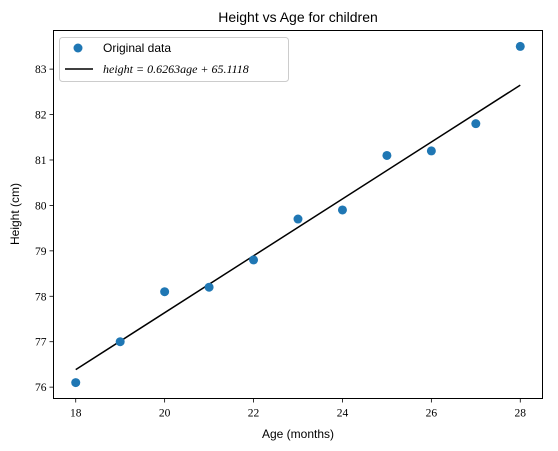 This screenshot has height=451, width=558. I want to click on y-tick-label: 79, so click(41, 252).